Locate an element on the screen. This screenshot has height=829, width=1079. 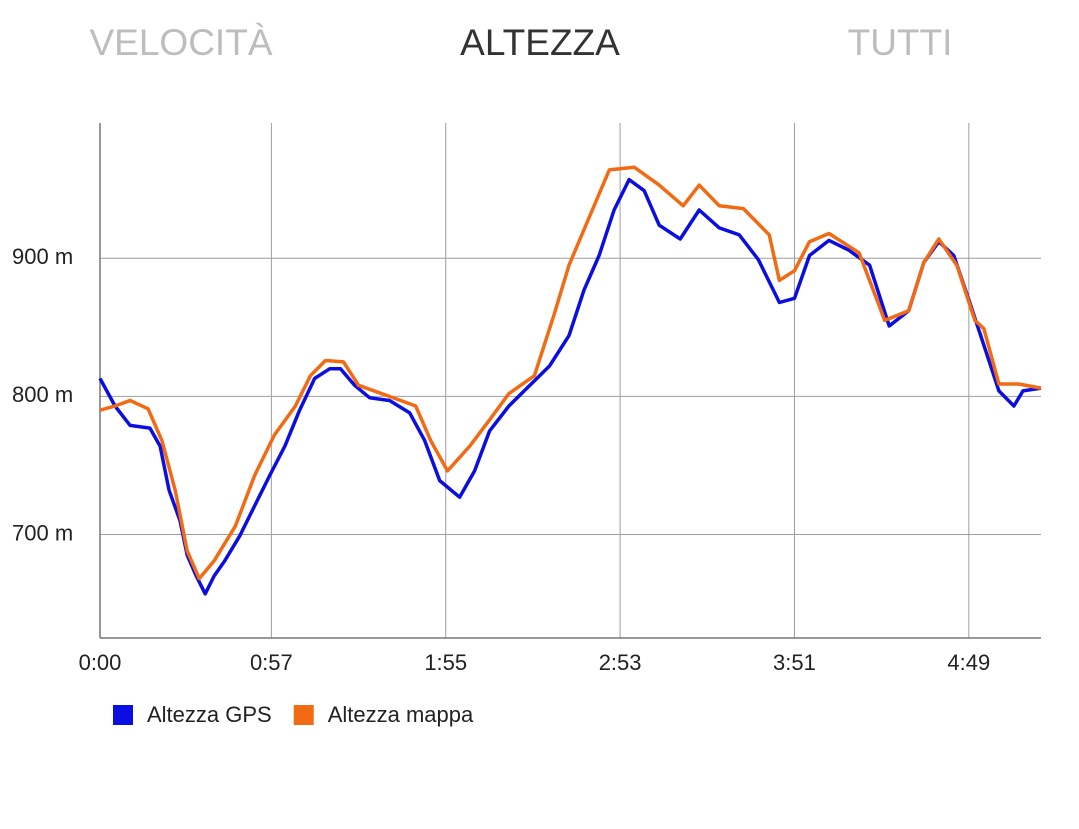
x-tick-label: 4:49 is located at coordinates (968, 662).